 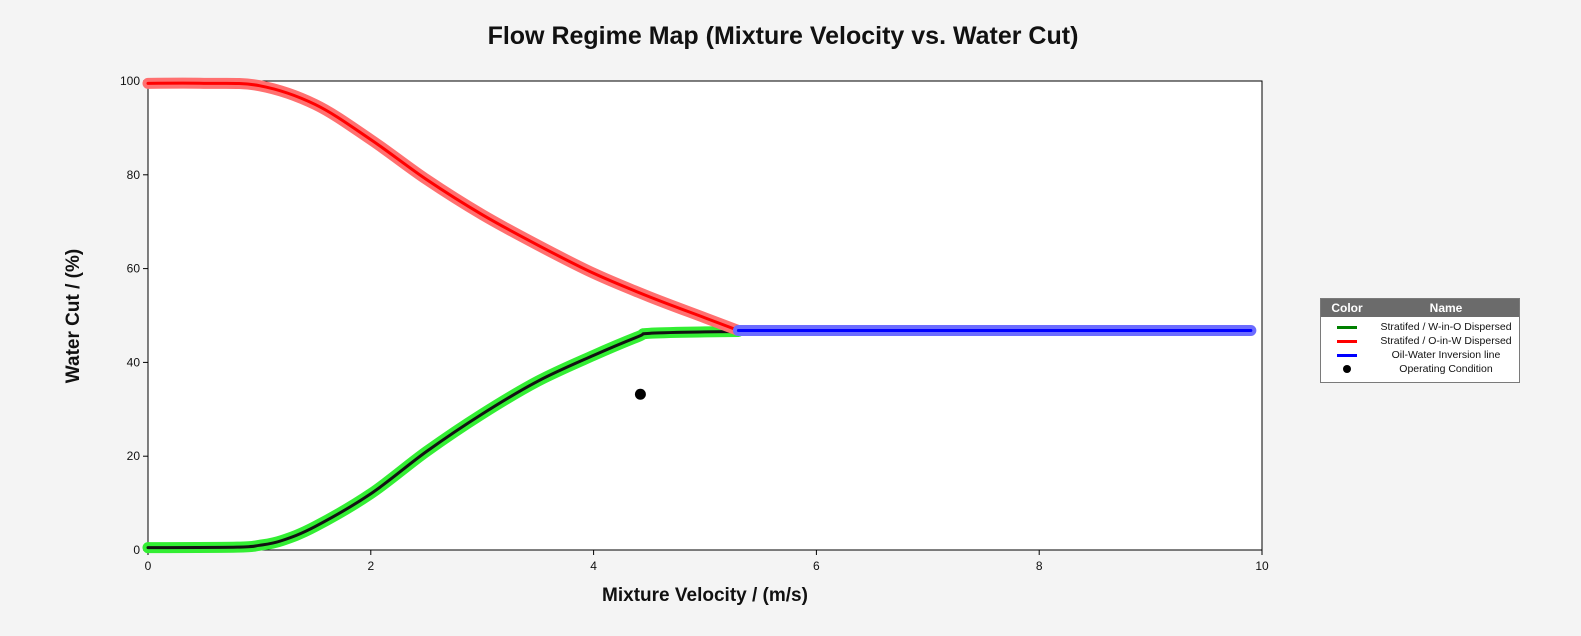 I want to click on points-layer, so click(x=640, y=394).